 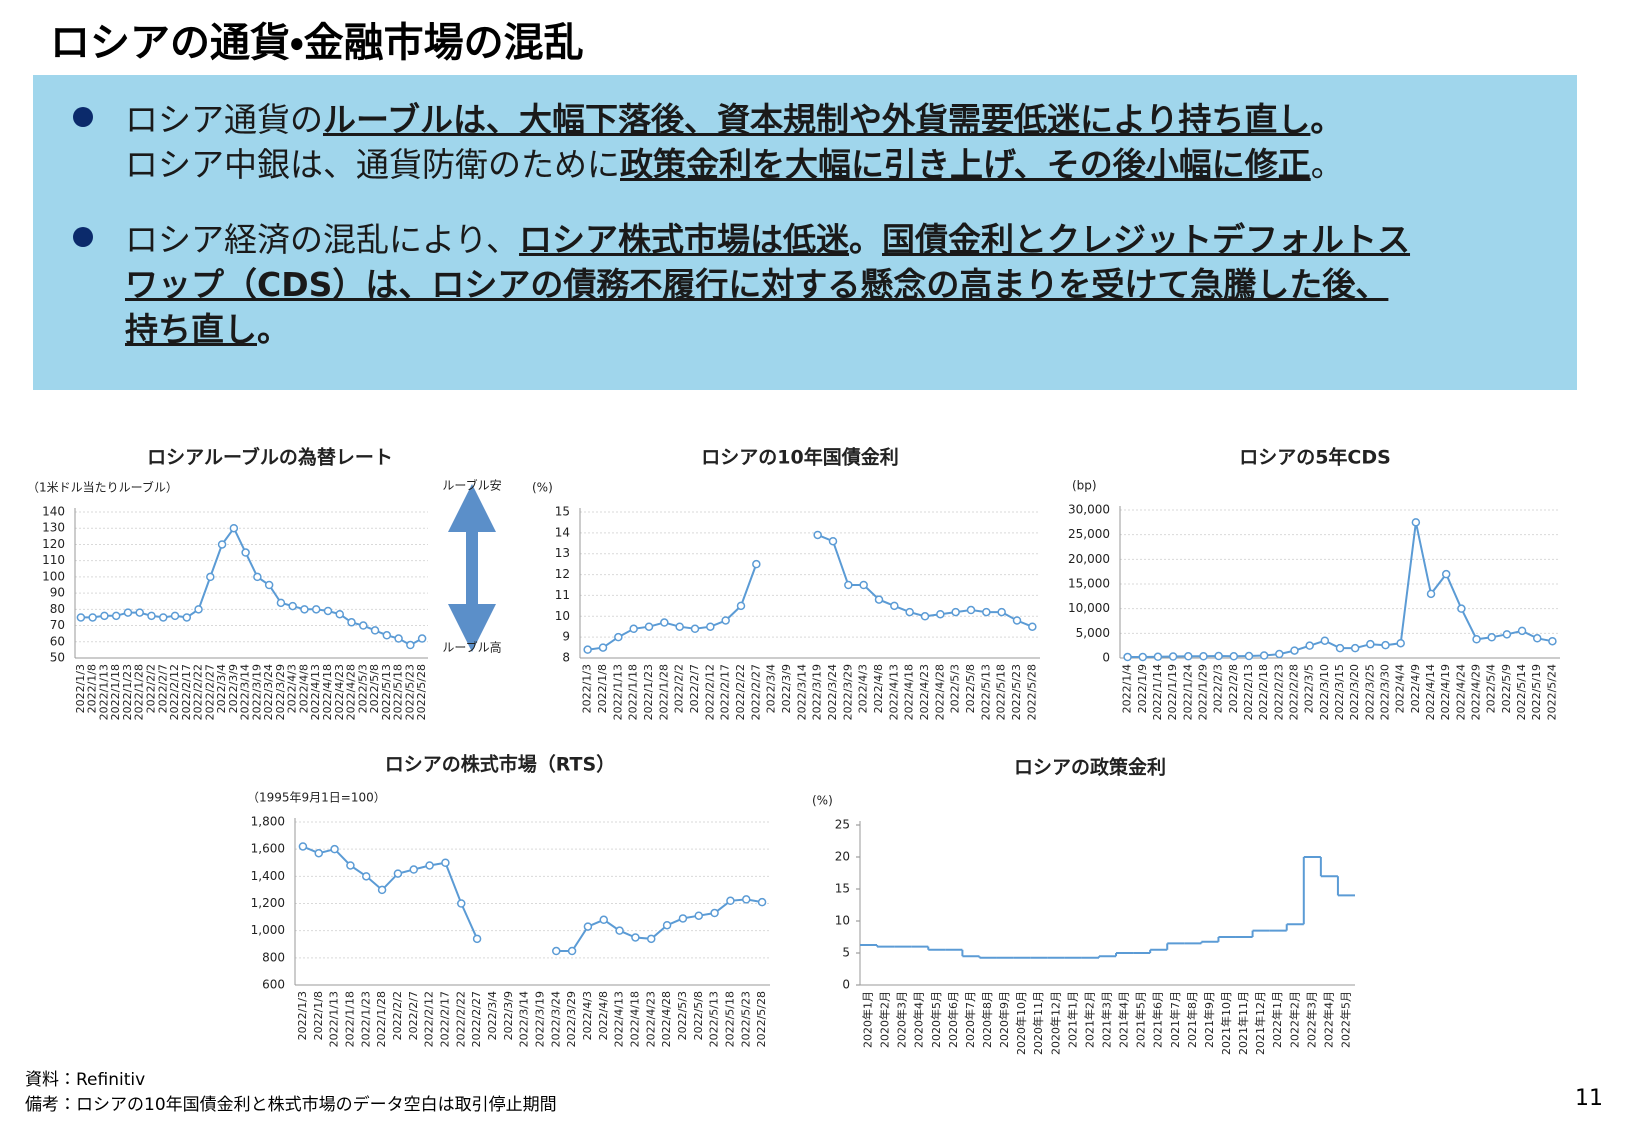 I want to click on bullet-line: ロシア通貨のルーブルは、大幅下落後、資本規制や外貨需要低迷により持ち直し。, so click(x=734, y=117).